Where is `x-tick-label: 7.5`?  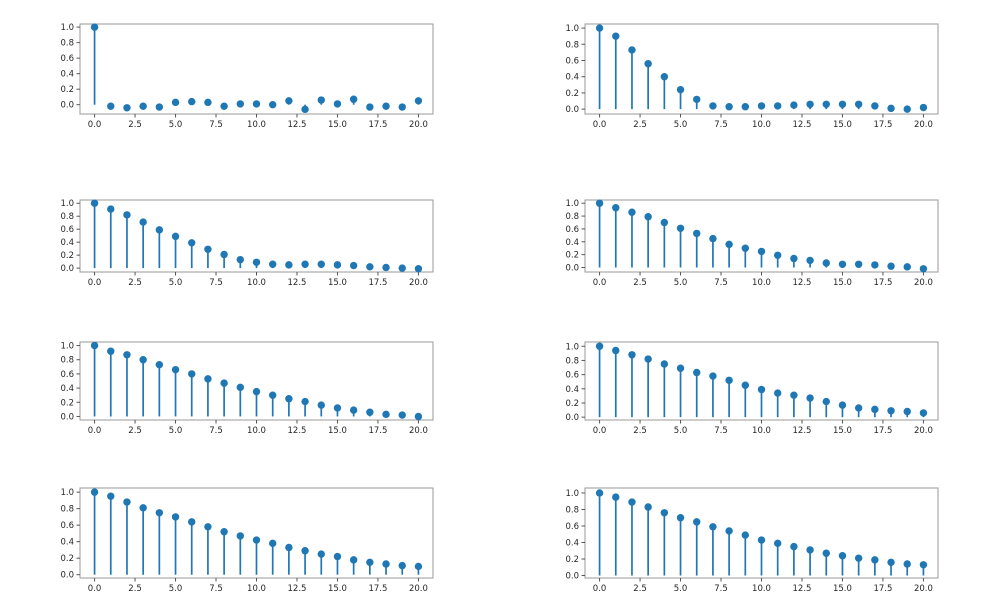 x-tick-label: 7.5 is located at coordinates (216, 125).